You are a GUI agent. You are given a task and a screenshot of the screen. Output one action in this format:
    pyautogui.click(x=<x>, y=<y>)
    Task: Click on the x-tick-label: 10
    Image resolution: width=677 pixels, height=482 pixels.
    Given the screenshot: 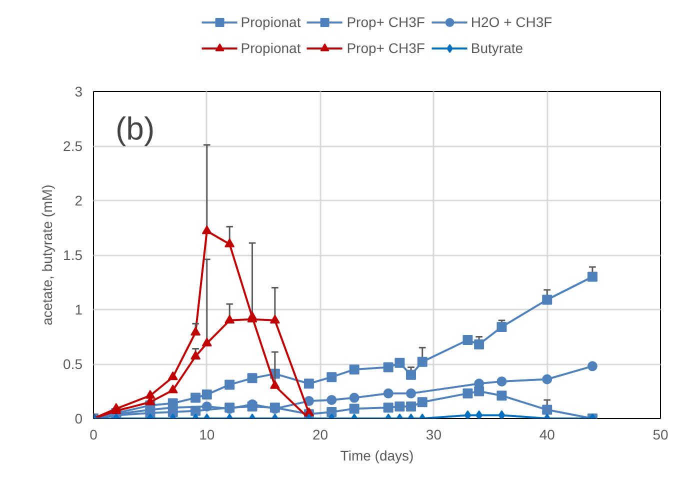 What is the action you would take?
    pyautogui.click(x=207, y=434)
    